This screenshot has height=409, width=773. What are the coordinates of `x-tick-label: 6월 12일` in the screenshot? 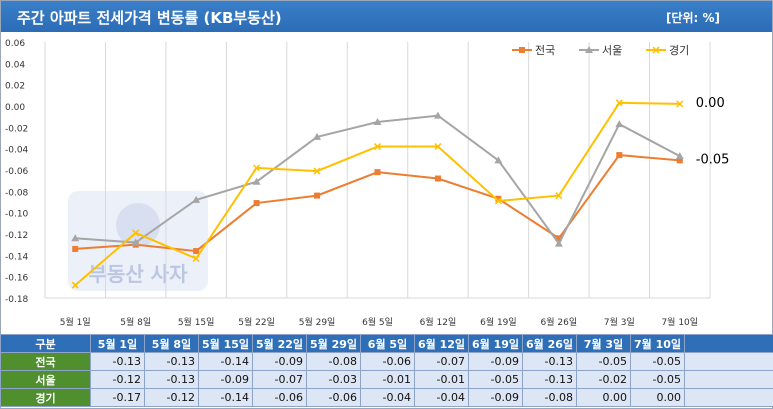 It's located at (438, 322).